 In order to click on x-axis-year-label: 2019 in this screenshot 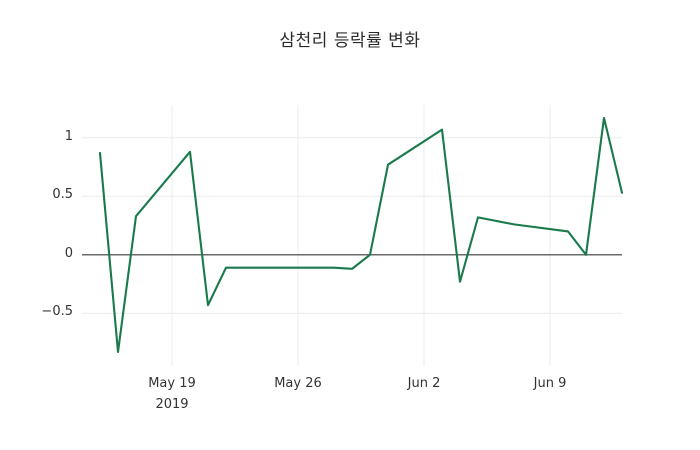, I will do `click(172, 404)`.